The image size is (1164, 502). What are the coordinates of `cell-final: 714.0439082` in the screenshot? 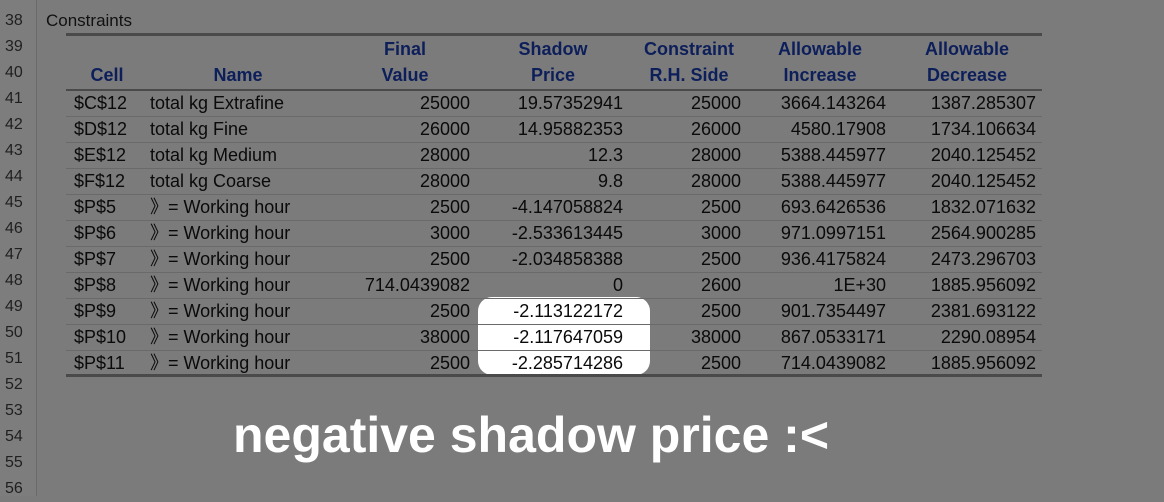 It's located at (417, 285).